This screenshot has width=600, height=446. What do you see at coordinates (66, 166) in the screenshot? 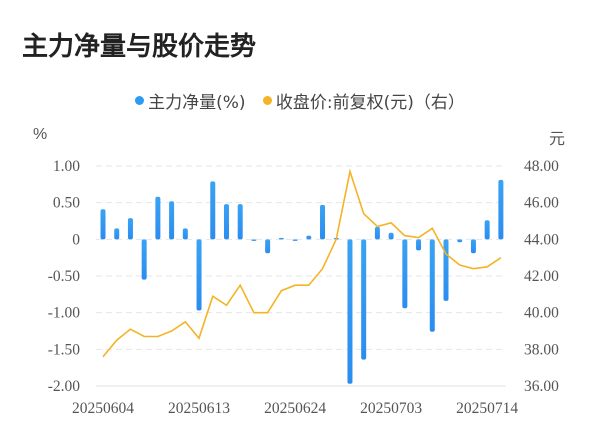
I see `left-tick-label: 1.00` at bounding box center [66, 166].